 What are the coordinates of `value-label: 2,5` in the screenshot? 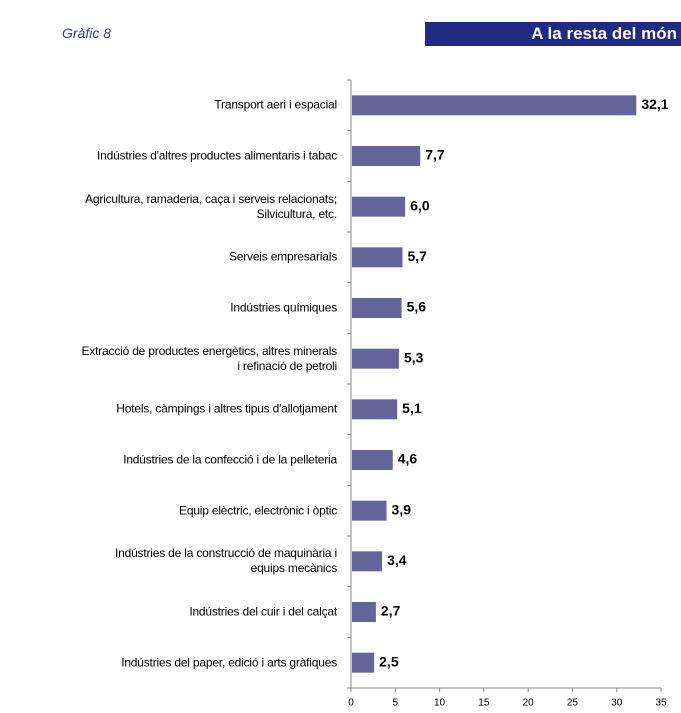 It's located at (389, 661).